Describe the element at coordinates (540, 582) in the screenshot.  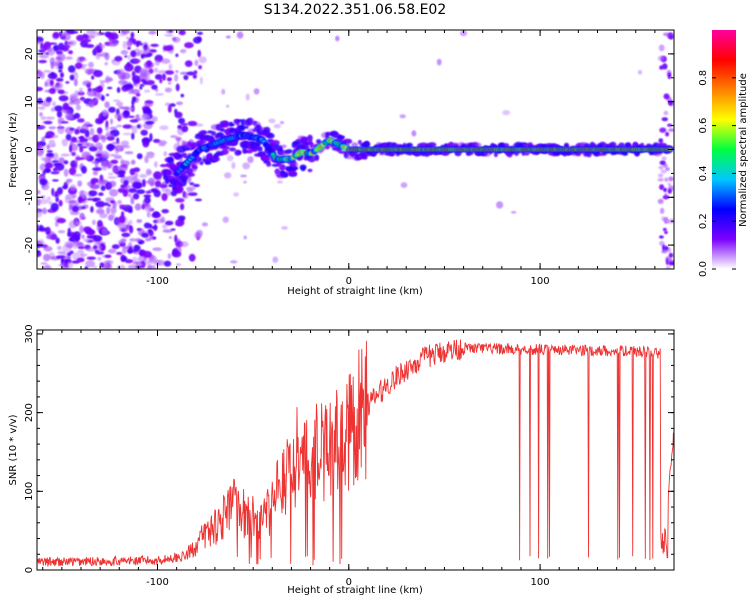
I see `x-tick-label: 100` at that location.